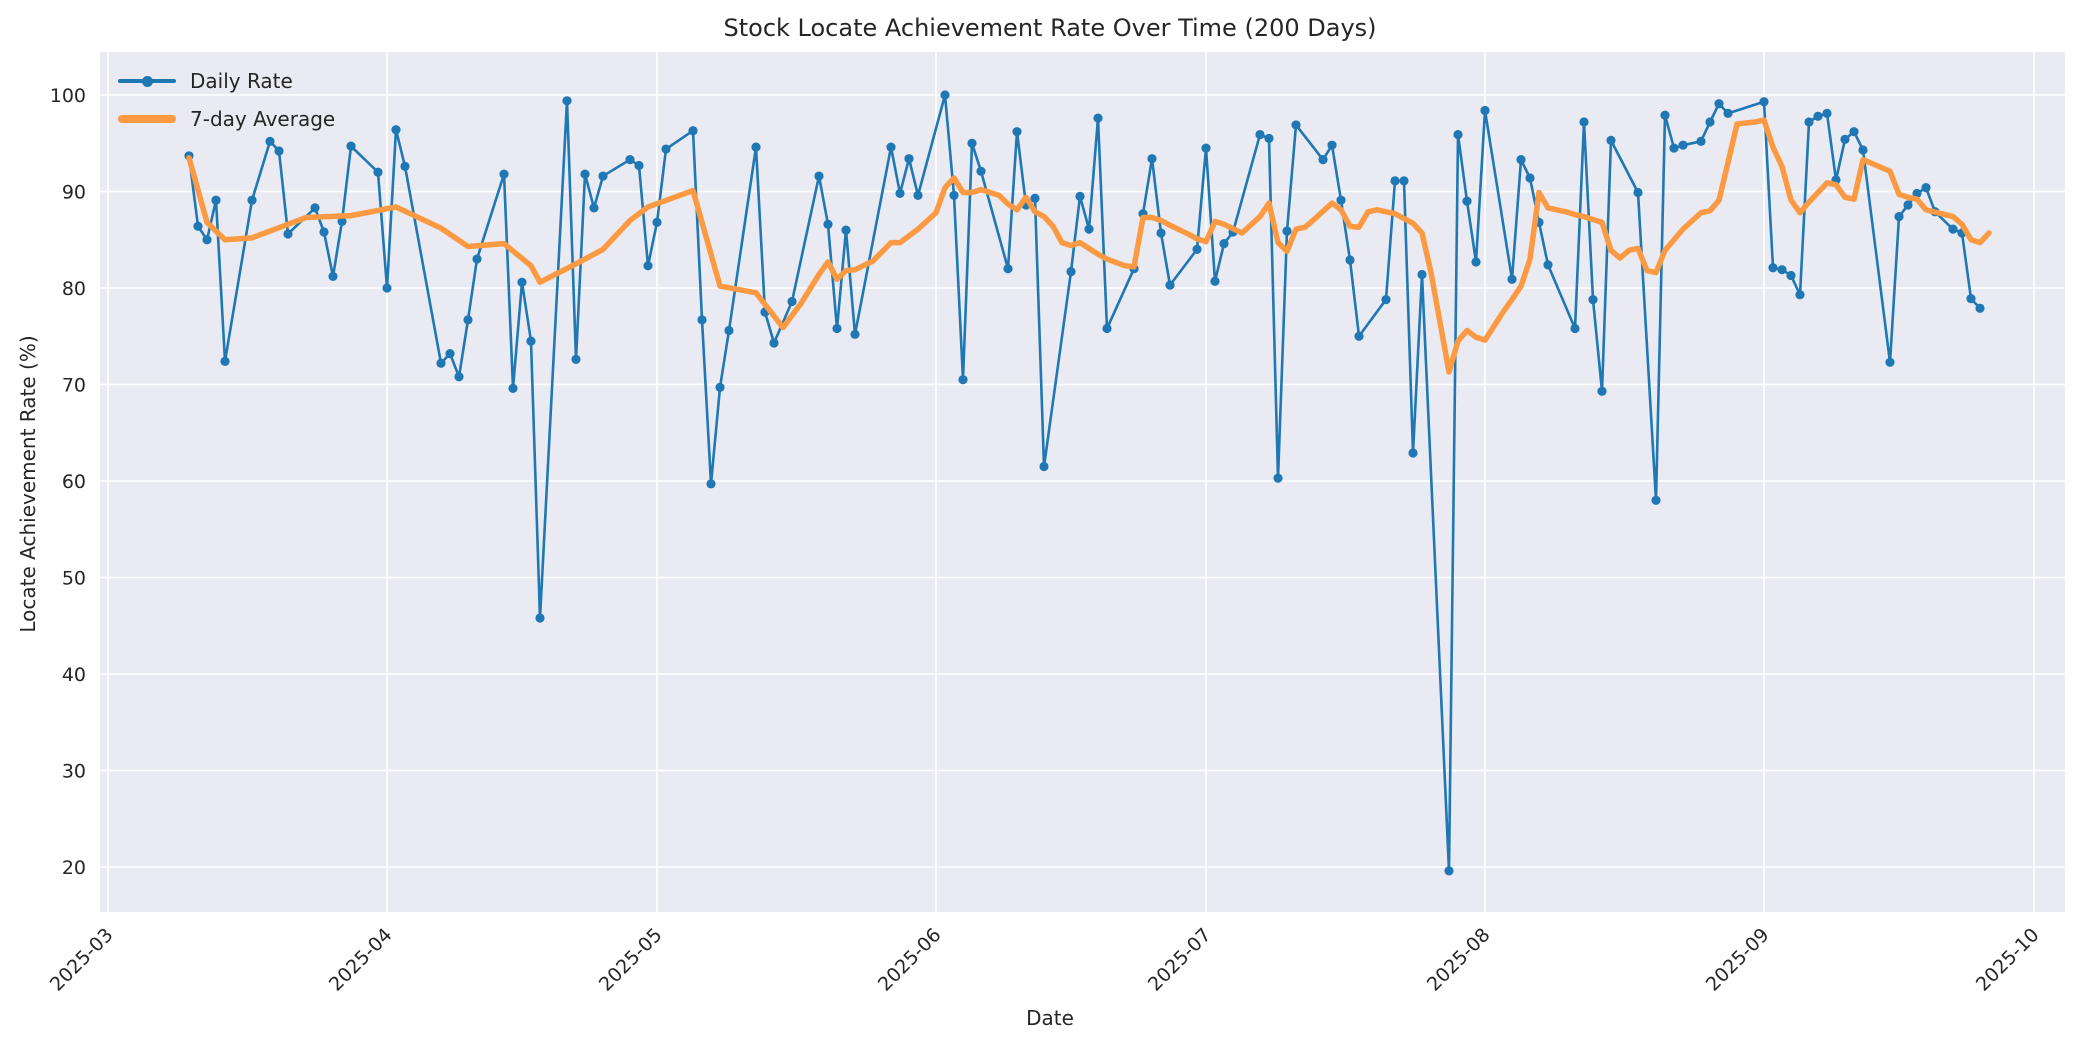 This screenshot has height=1050, width=2100. What do you see at coordinates (2008, 960) in the screenshot?
I see `svg-text: 2025-10` at bounding box center [2008, 960].